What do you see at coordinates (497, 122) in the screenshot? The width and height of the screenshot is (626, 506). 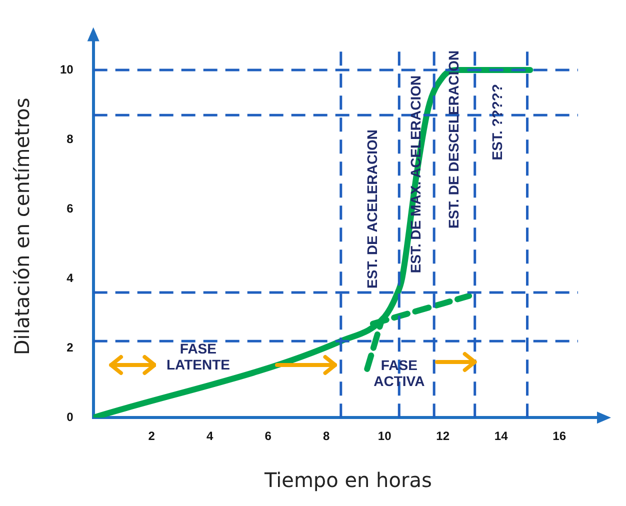 I see `annotation: EST. ?????` at bounding box center [497, 122].